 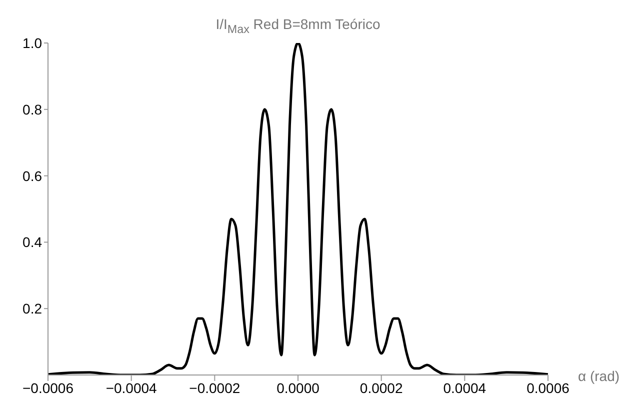 What do you see at coordinates (48, 388) in the screenshot?
I see `x-tick-label: −0.0006` at bounding box center [48, 388].